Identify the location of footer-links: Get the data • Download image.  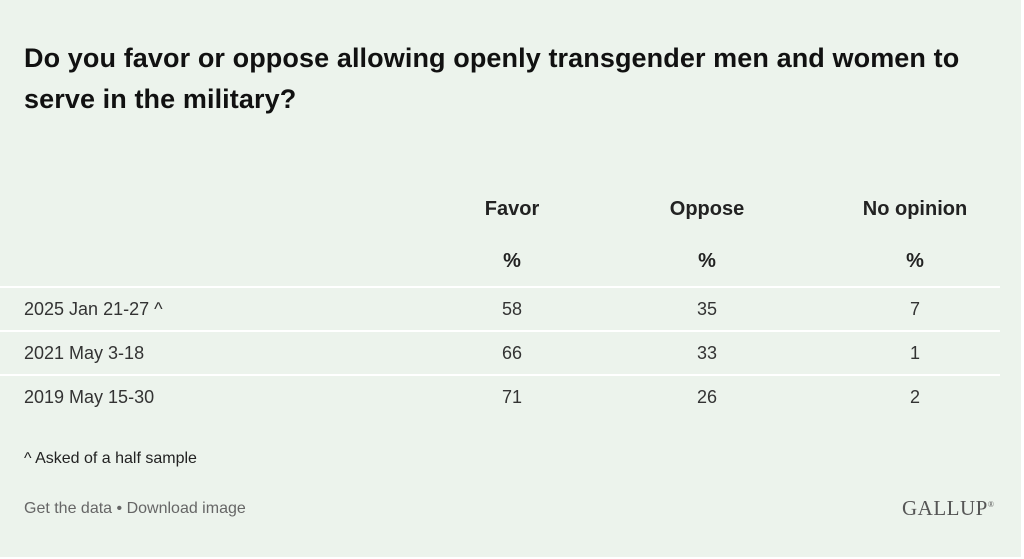
(135, 509).